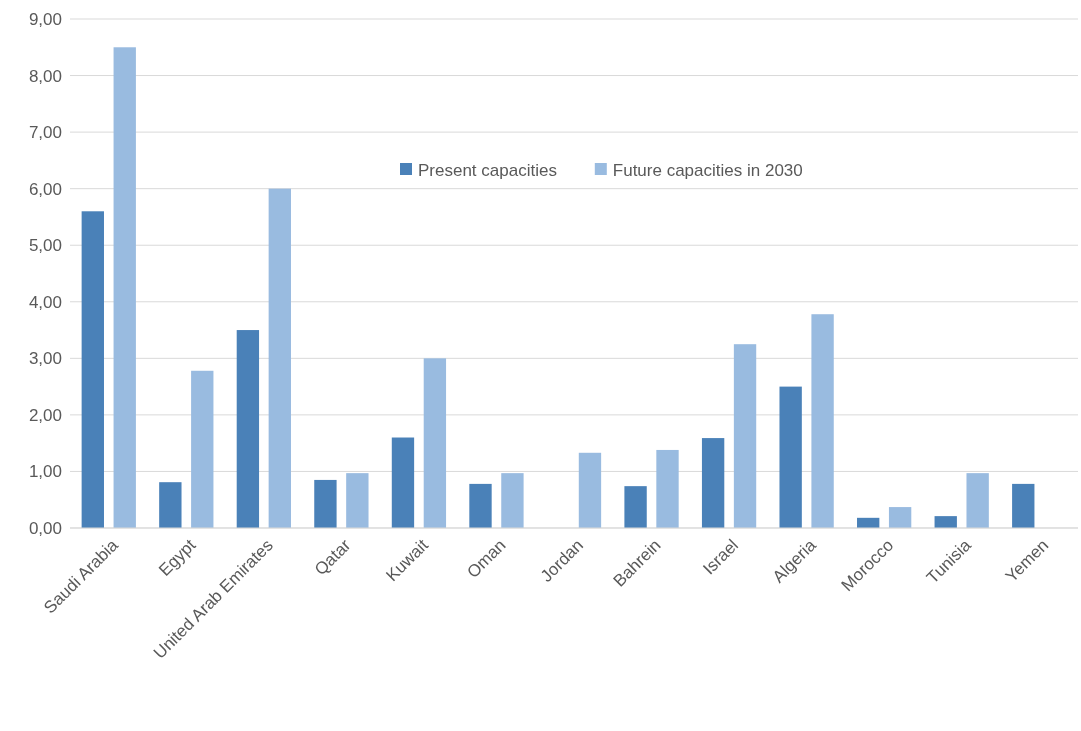  Describe the element at coordinates (707, 170) in the screenshot. I see `legend-label: Future capacities in 2030` at that location.